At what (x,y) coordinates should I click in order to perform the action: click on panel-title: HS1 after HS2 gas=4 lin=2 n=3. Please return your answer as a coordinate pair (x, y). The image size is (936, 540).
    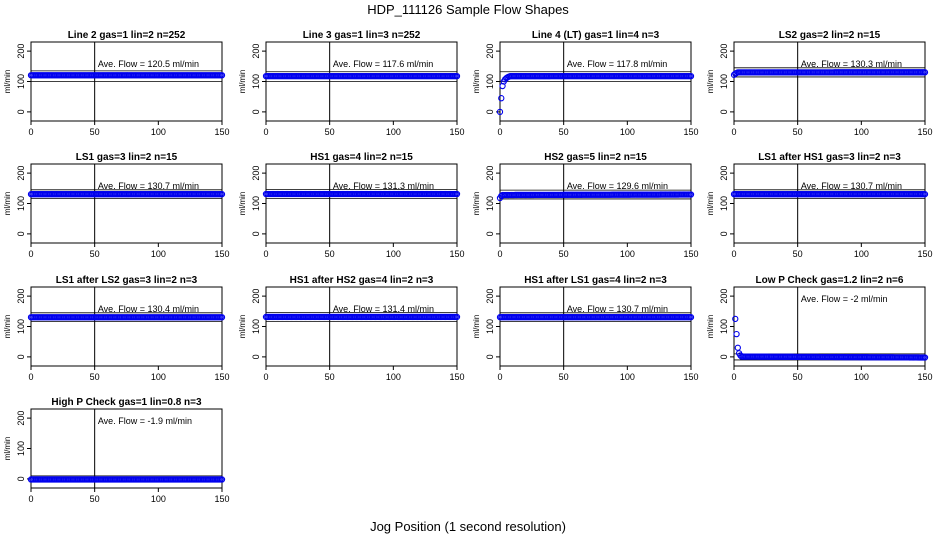
    Looking at the image, I should click on (362, 280).